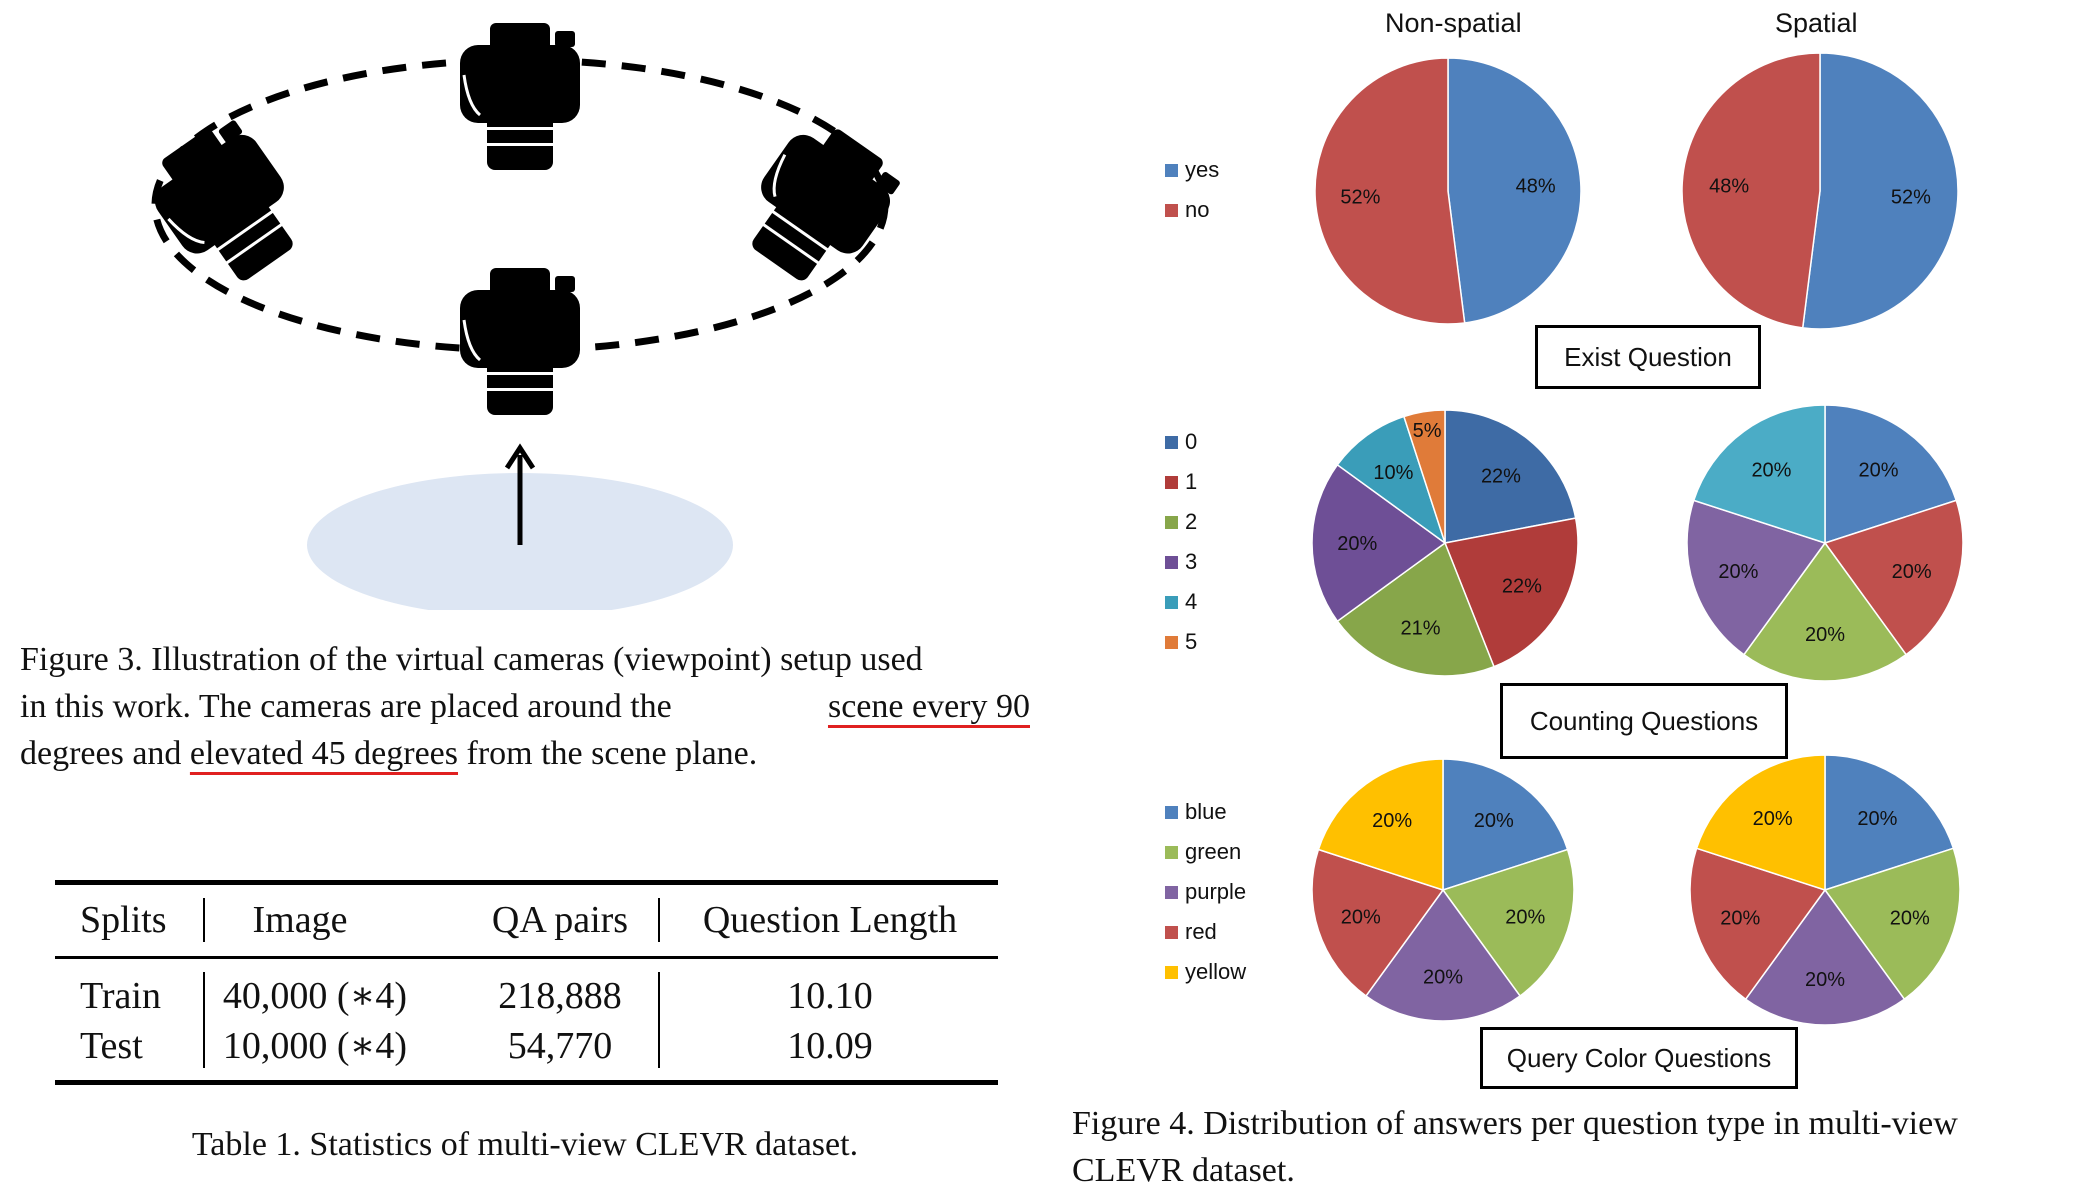 The height and width of the screenshot is (1197, 2087). Describe the element at coordinates (1181, 442) in the screenshot. I see `legend-item: 0` at that location.